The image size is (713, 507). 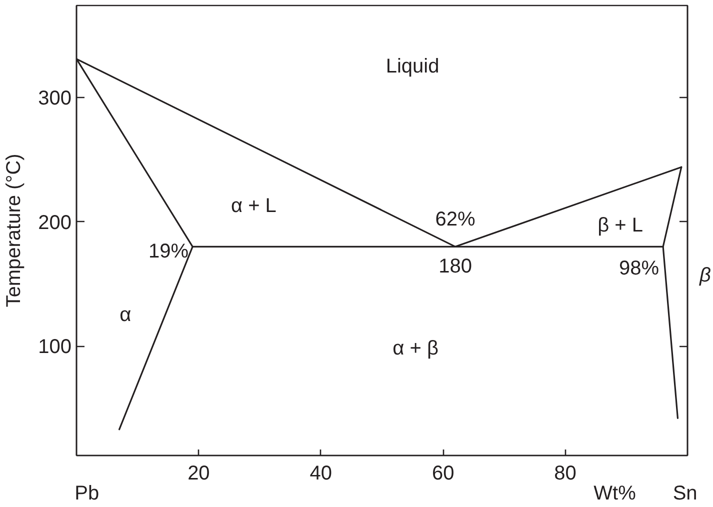 What do you see at coordinates (199, 473) in the screenshot?
I see `x-tick-label: 20` at bounding box center [199, 473].